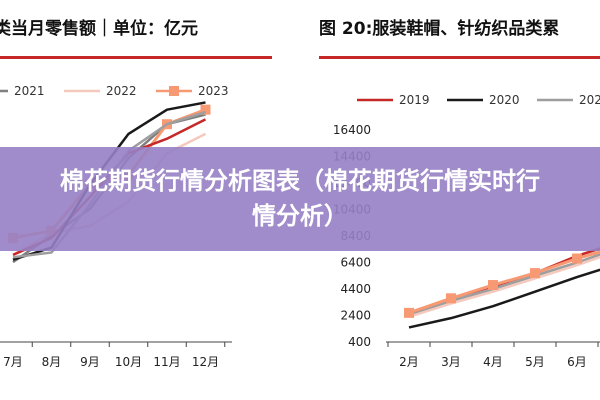 The image size is (600, 400). What do you see at coordinates (13, 362) in the screenshot?
I see `x-tick-label: 7月` at bounding box center [13, 362].